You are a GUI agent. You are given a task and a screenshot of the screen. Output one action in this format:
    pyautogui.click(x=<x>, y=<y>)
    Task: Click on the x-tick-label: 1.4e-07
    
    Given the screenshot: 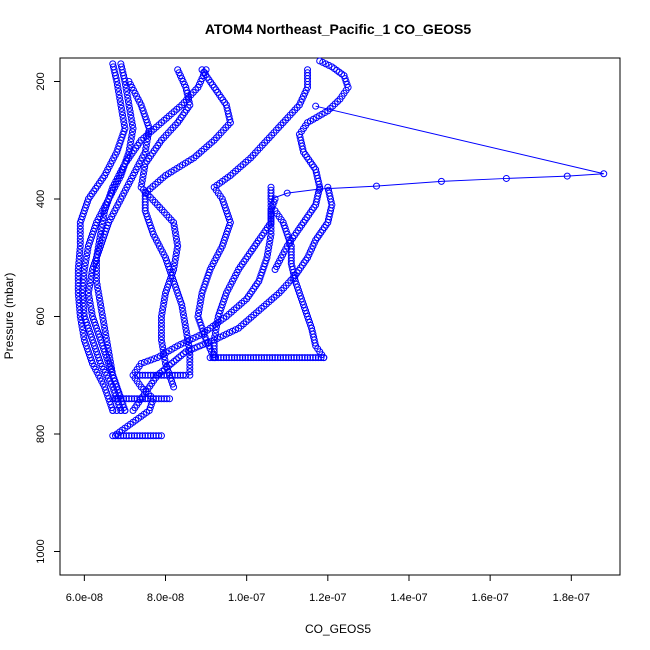 What is the action you would take?
    pyautogui.click(x=408, y=598)
    